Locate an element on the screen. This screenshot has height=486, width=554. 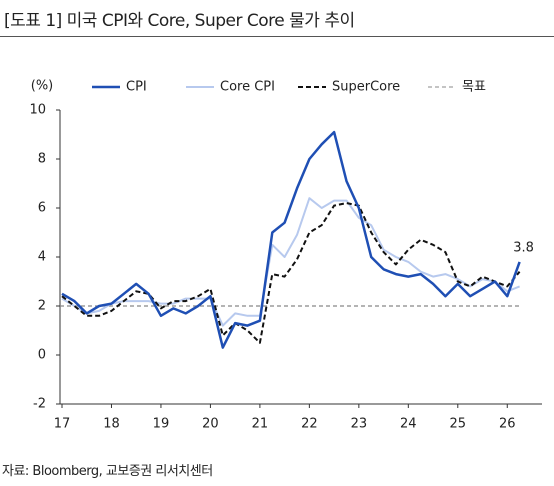
y-tick-label: 6 is located at coordinates (42, 208).